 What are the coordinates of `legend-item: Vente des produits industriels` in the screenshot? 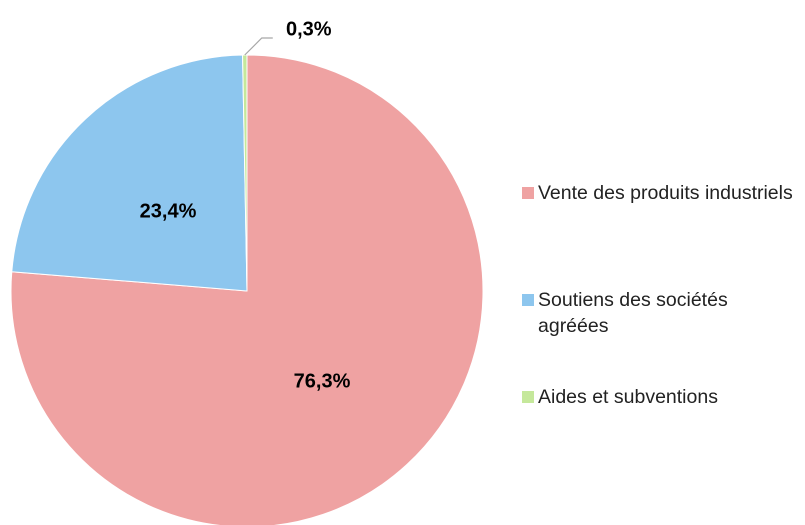 It's located at (661, 193).